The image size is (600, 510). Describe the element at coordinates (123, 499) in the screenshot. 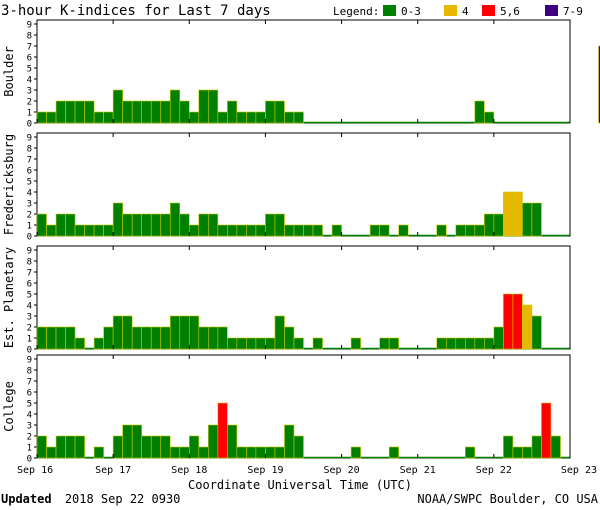

I see `footer-updated-value: 2018 Sep 22 0930` at that location.